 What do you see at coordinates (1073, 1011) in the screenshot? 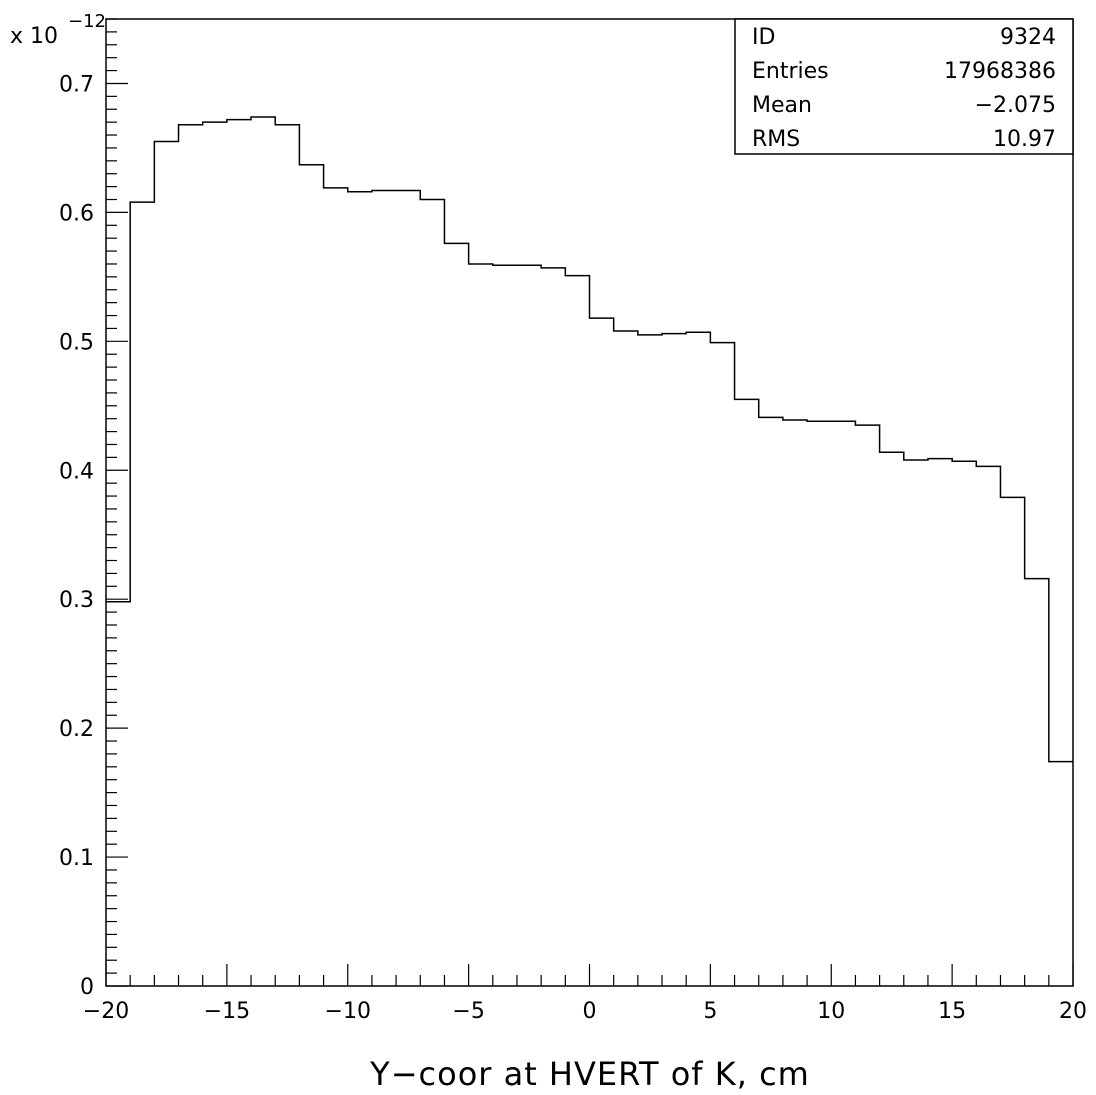
I see `x-tick-label: 20` at bounding box center [1073, 1011].